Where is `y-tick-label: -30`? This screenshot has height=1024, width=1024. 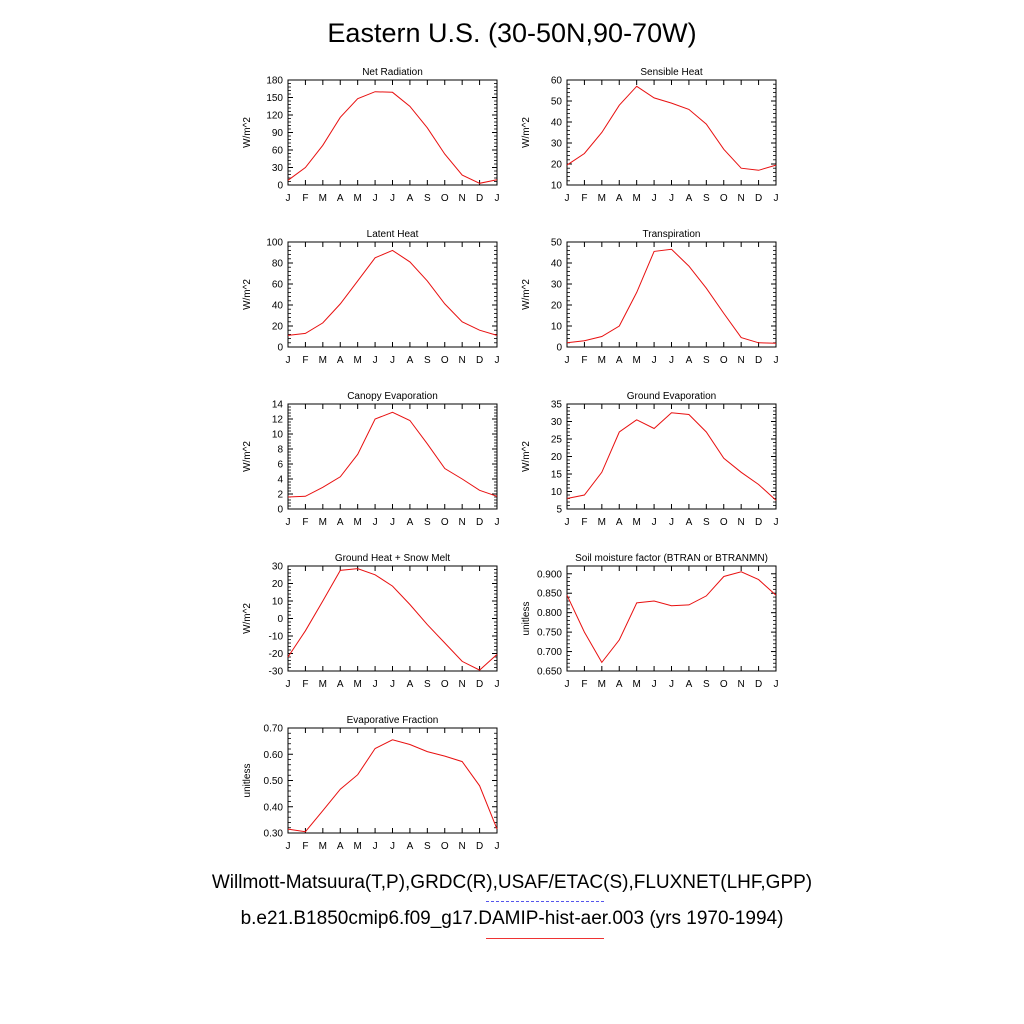 y-tick-label: -30 is located at coordinates (276, 672).